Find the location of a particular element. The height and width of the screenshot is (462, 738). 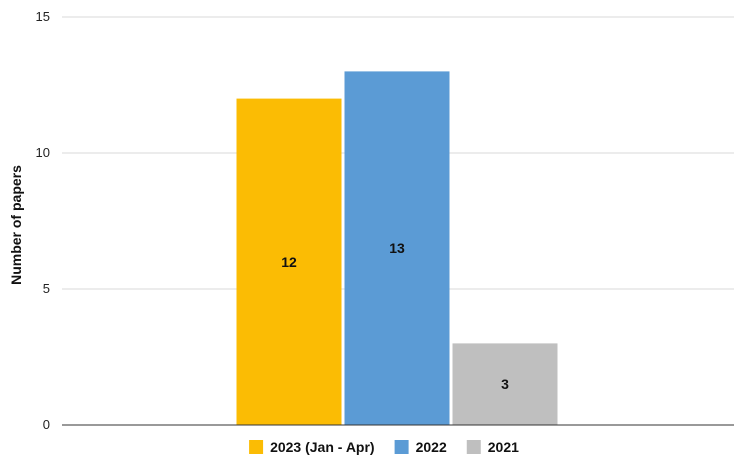

legend-item: 2022 is located at coordinates (420, 447).